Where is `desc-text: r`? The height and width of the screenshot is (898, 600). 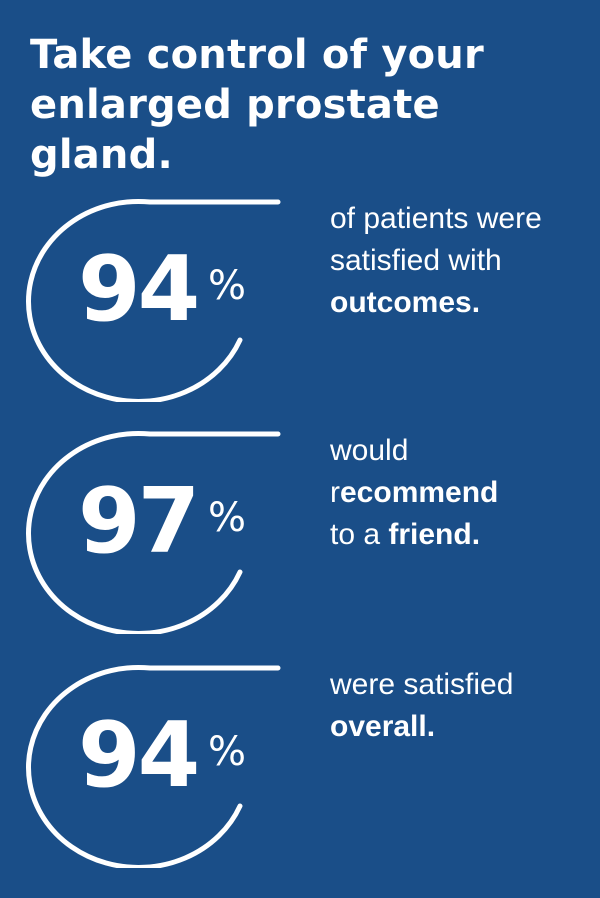 desc-text: r is located at coordinates (335, 492).